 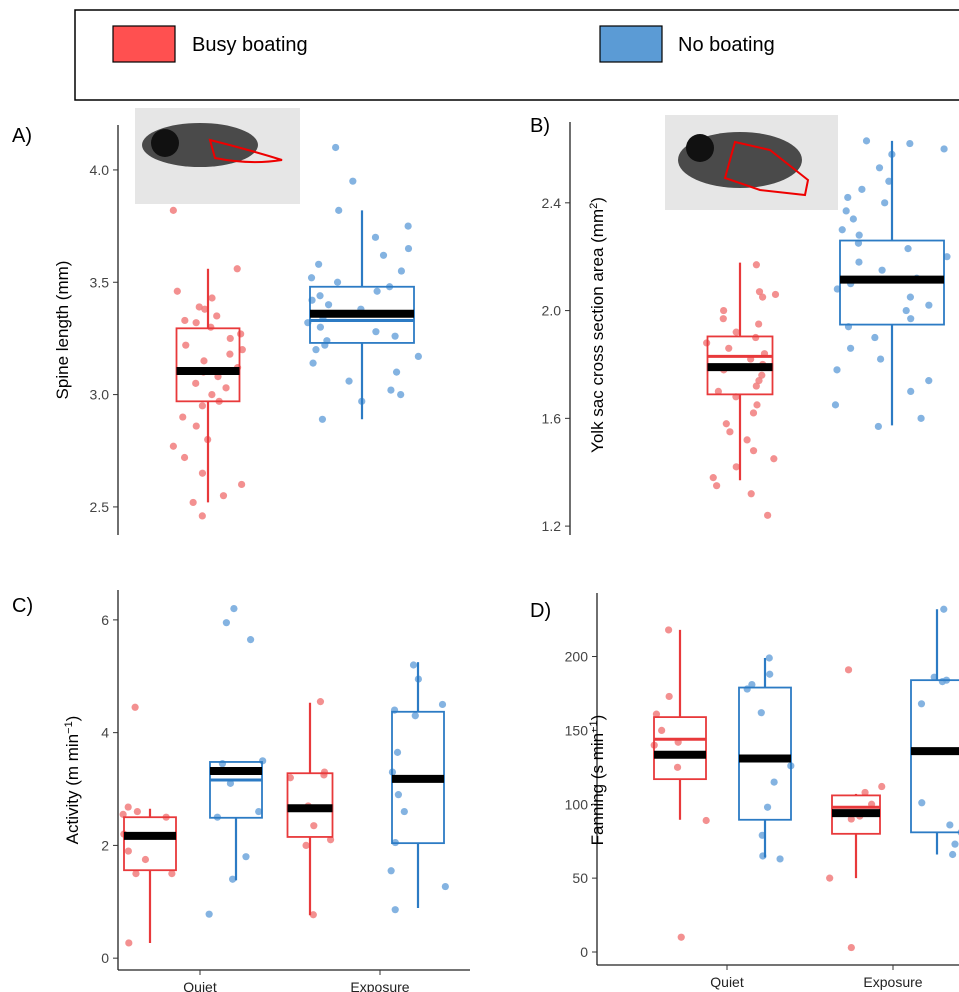 I want to click on legend-label: Busy boating, so click(x=250, y=45).